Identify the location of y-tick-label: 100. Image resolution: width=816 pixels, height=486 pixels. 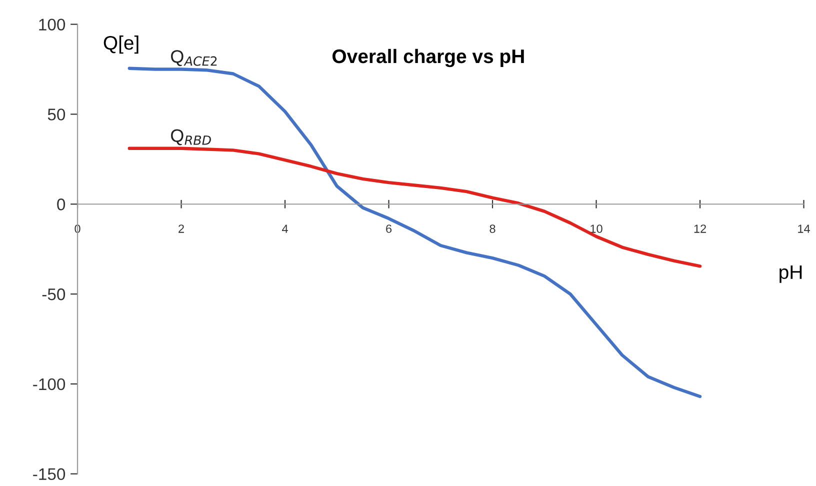
(52, 24).